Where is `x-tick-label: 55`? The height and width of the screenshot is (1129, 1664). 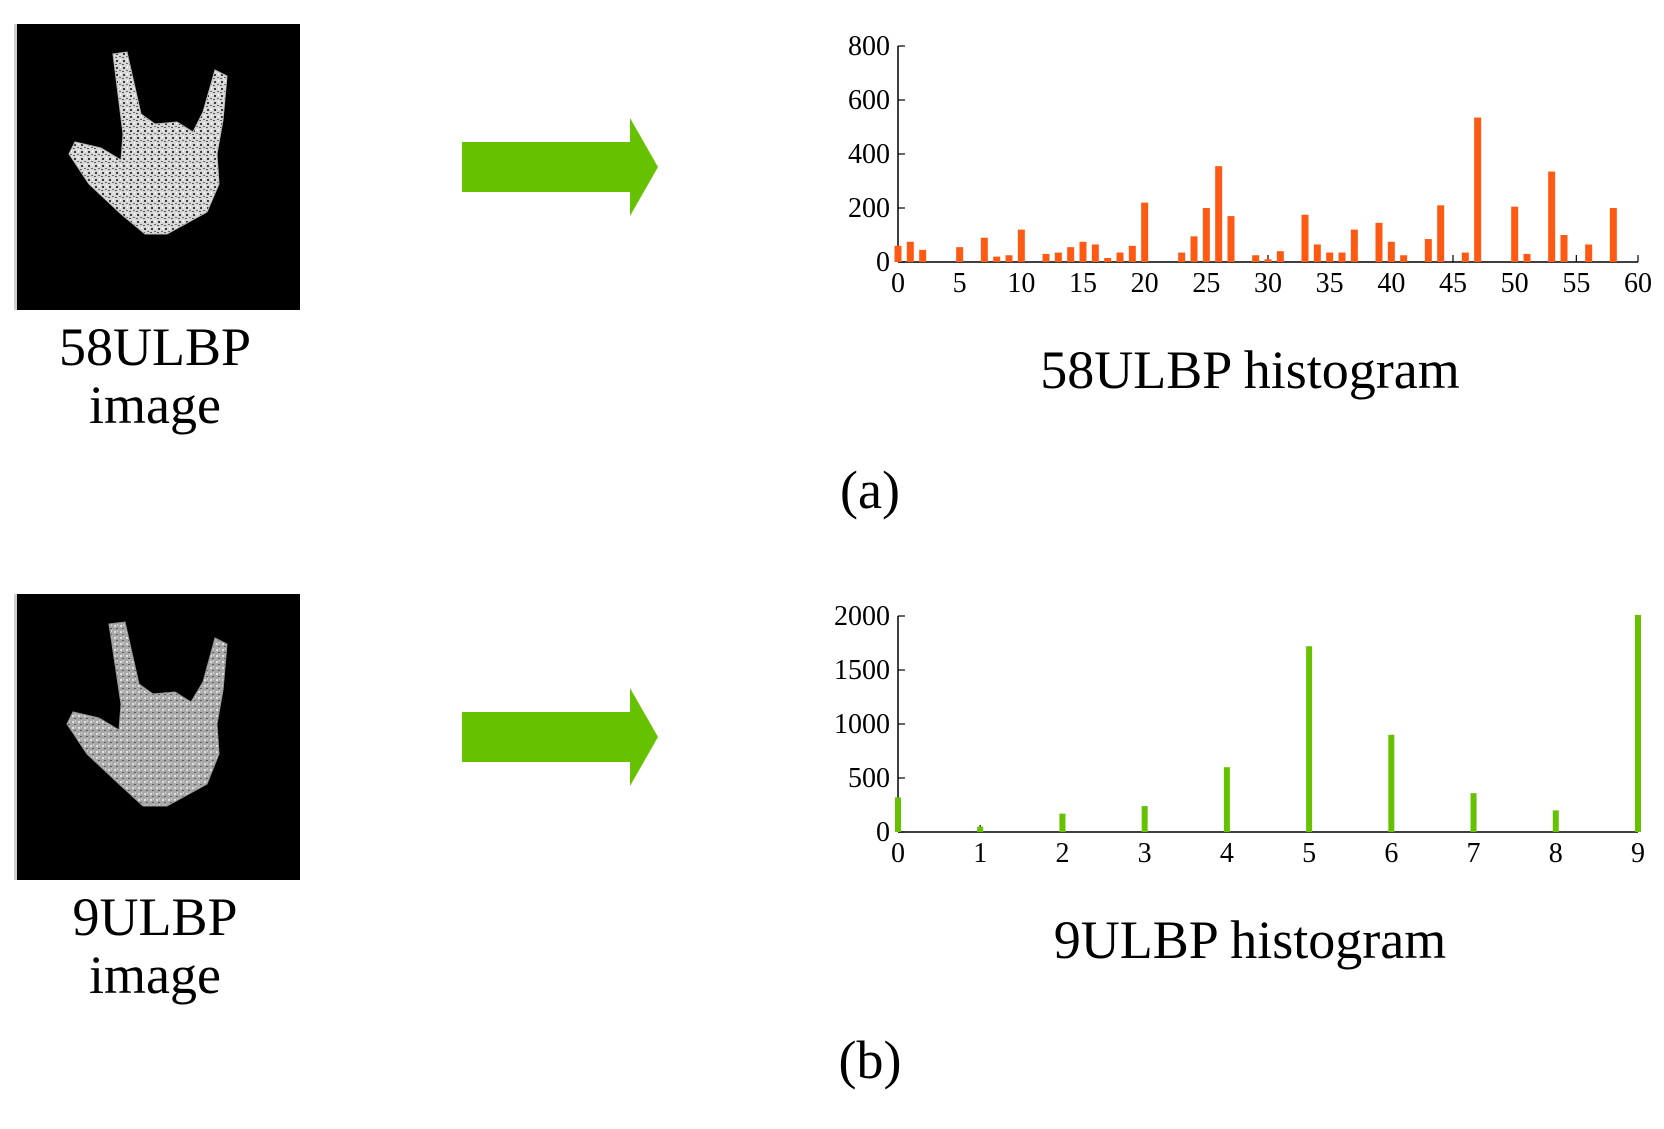 x-tick-label: 55 is located at coordinates (1576, 283).